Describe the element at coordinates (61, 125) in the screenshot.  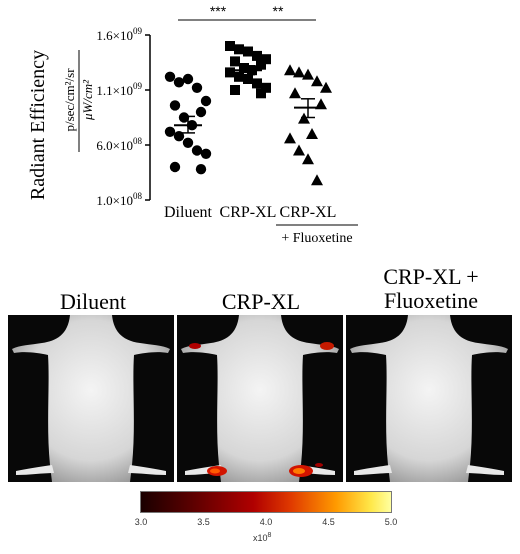
I see `y-axis-label-group: Radiant Efficiency p/sec/cm²/sr μW/cm²` at that location.